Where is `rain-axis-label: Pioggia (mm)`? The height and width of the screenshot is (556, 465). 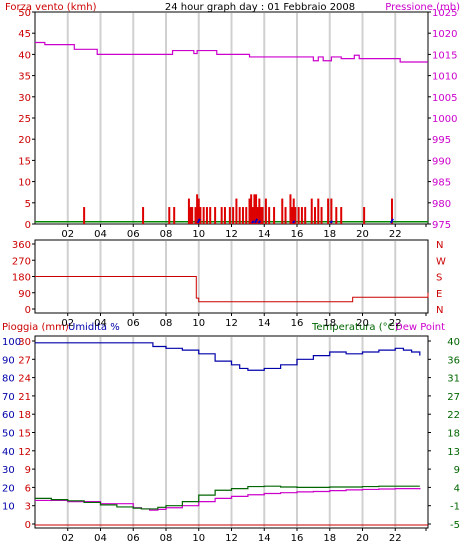 rain-axis-label: Pioggia (mm) is located at coordinates (35, 327).